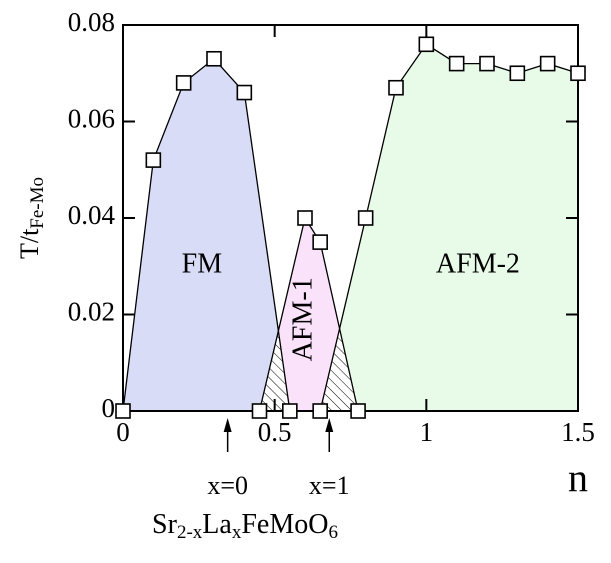 This screenshot has height=563, width=611. Describe the element at coordinates (109, 408) in the screenshot. I see `y-tick-label: 0` at that location.